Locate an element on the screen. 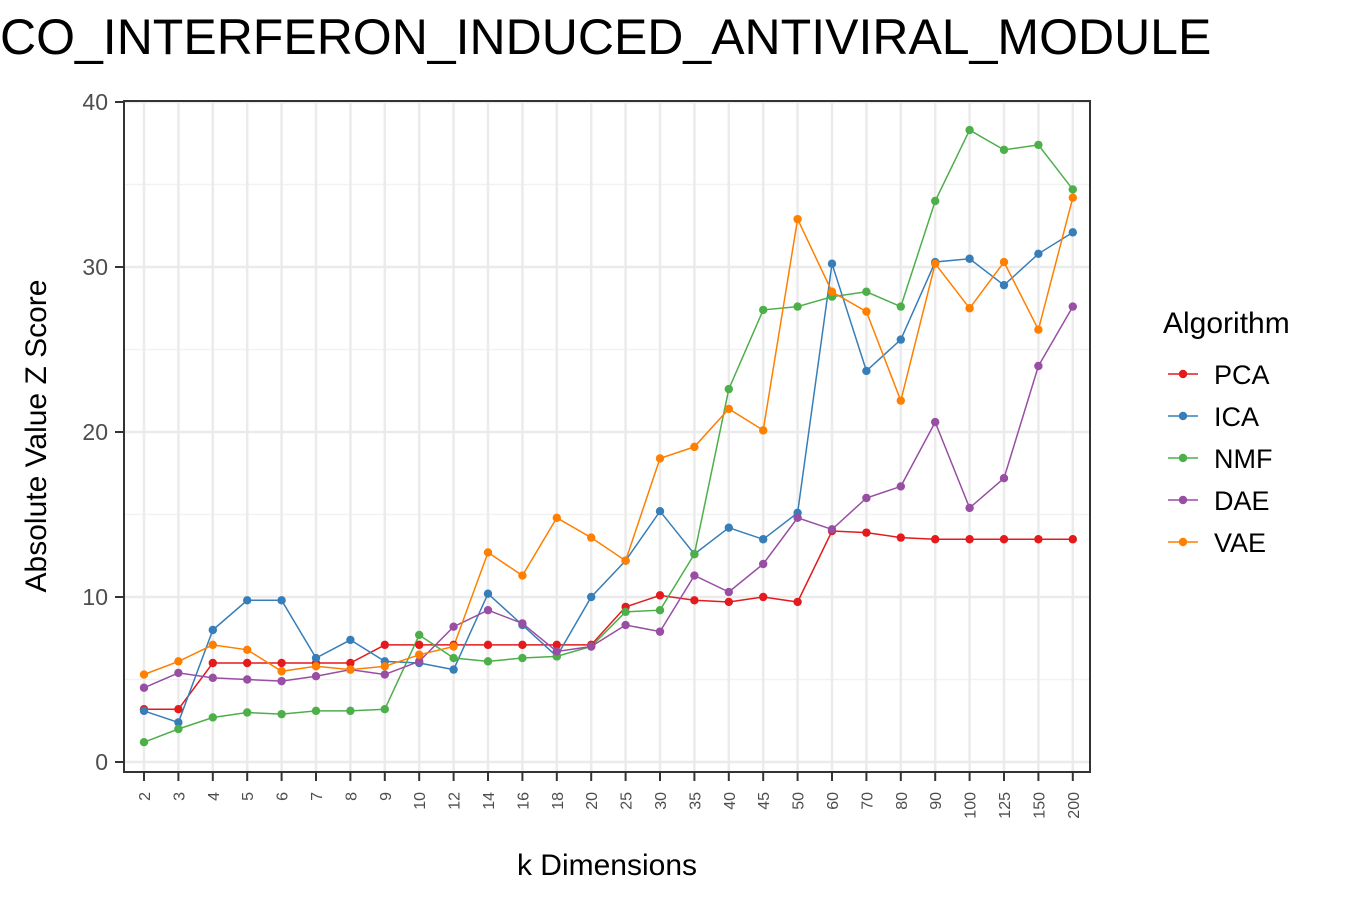 This screenshot has height=900, width=1350. x-tick-label: 70 is located at coordinates (867, 801).